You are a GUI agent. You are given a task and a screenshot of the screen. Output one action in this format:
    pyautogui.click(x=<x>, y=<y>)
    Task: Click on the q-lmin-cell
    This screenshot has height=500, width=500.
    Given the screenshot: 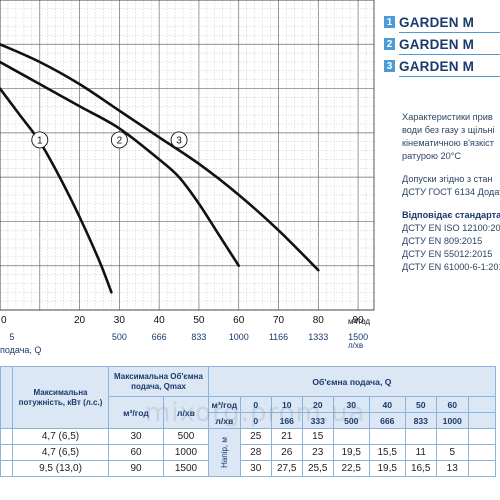 What is the action you would take?
    pyautogui.click(x=481, y=420)
    